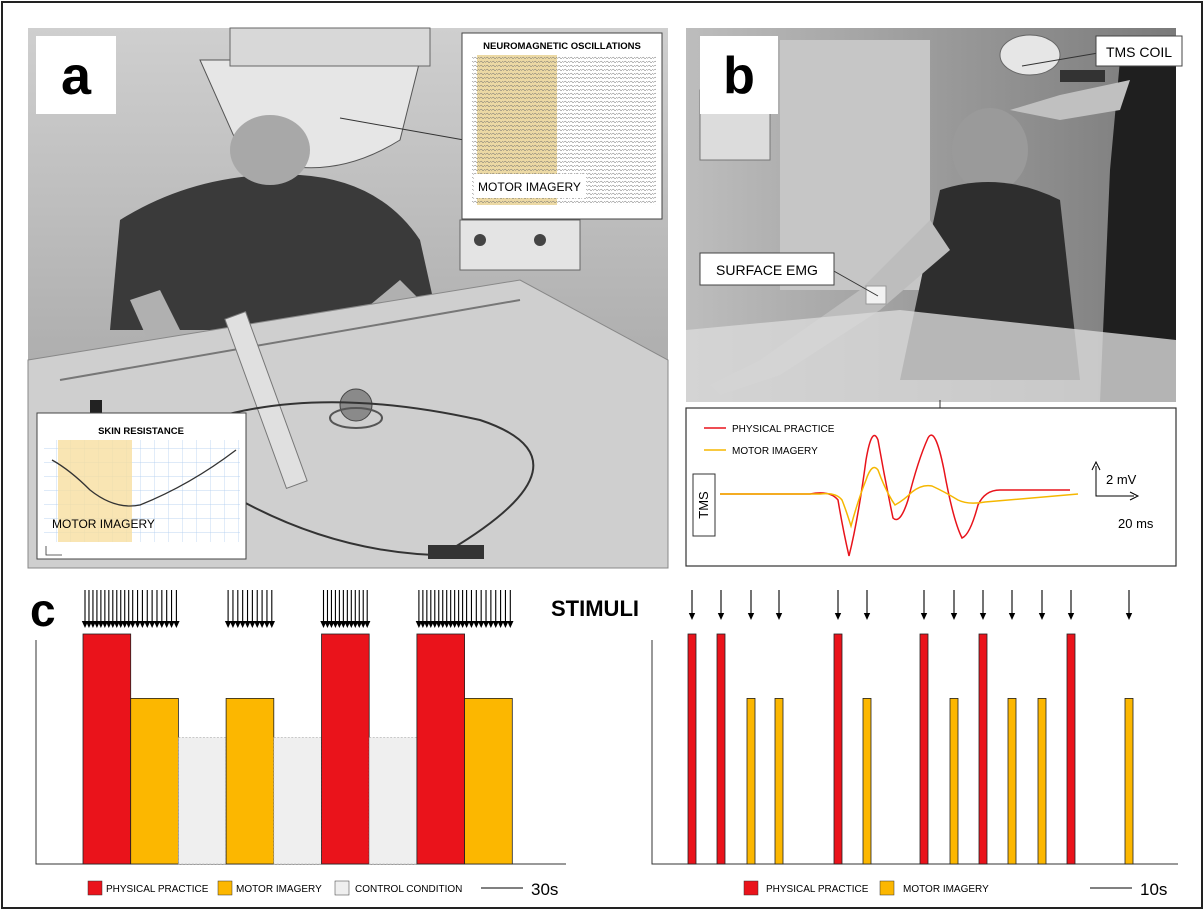  Describe the element at coordinates (529, 187) in the screenshot. I see `meg-inset-label: MOTOR IMAGERY` at that location.